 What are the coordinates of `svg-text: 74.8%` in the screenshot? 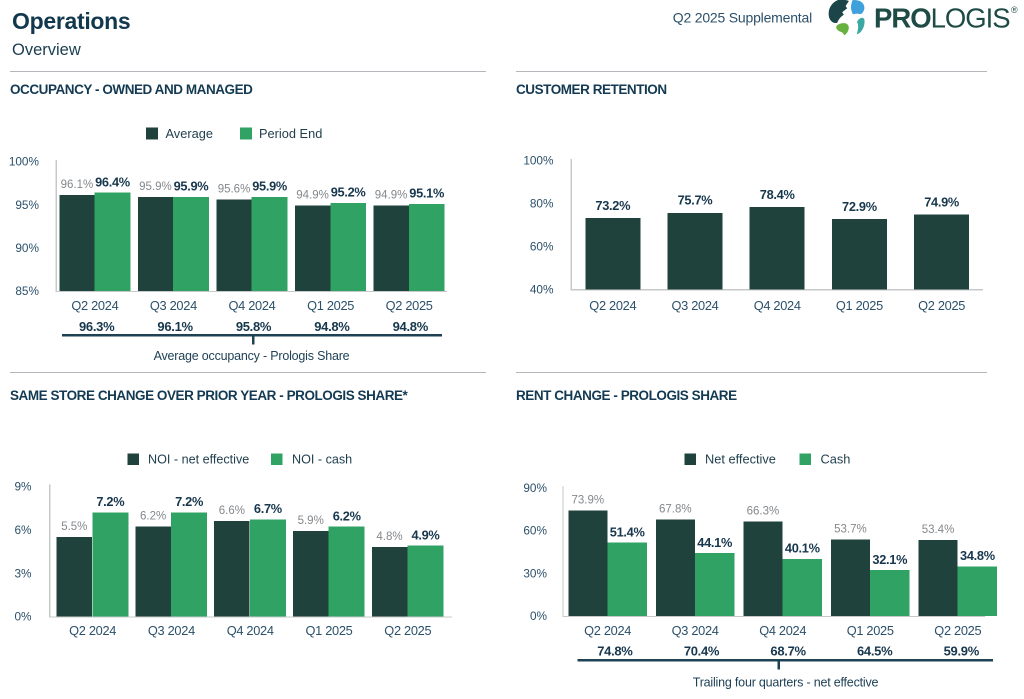 It's located at (615, 651).